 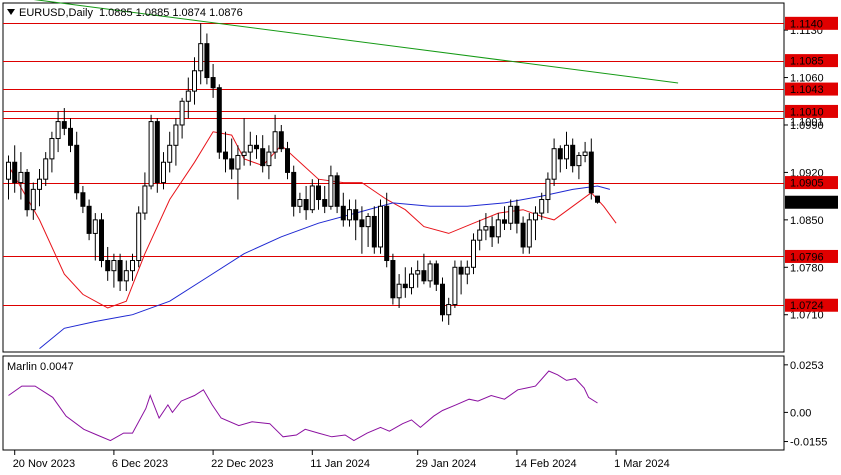 I want to click on oscillator-line, so click(x=303, y=406).